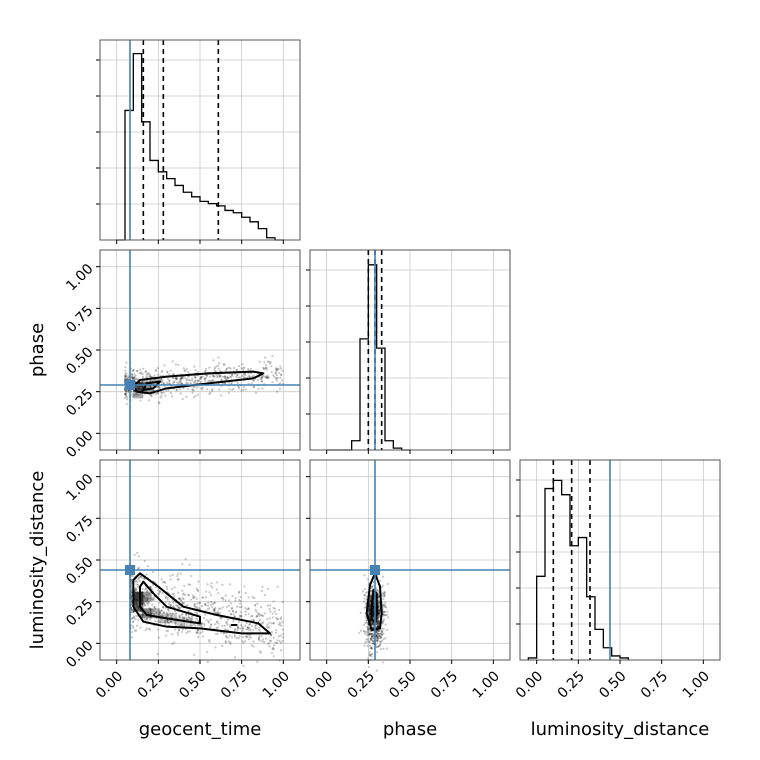  I want to click on x-axis-label: phase, so click(410, 729).